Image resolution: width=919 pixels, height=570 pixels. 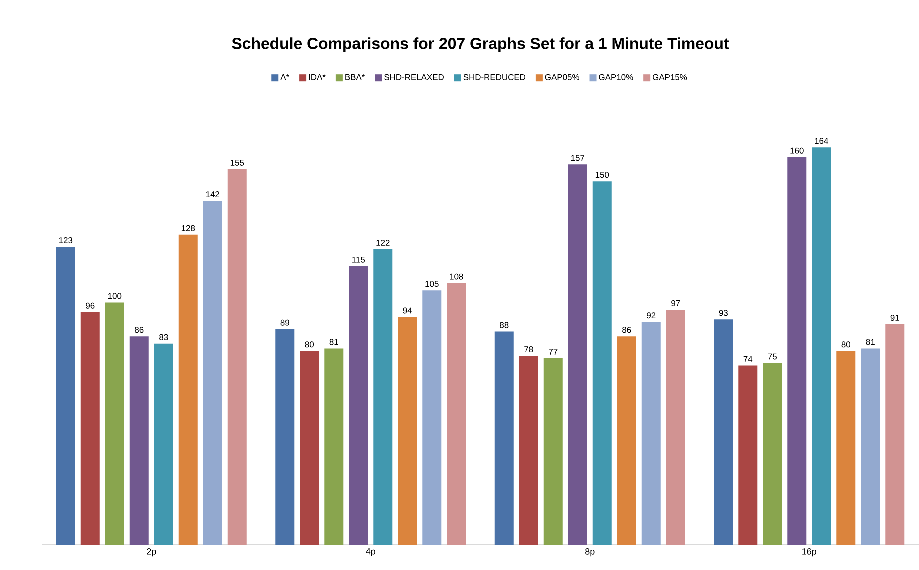 What do you see at coordinates (495, 77) in the screenshot?
I see `legend-label: SHD-REDUCED` at bounding box center [495, 77].